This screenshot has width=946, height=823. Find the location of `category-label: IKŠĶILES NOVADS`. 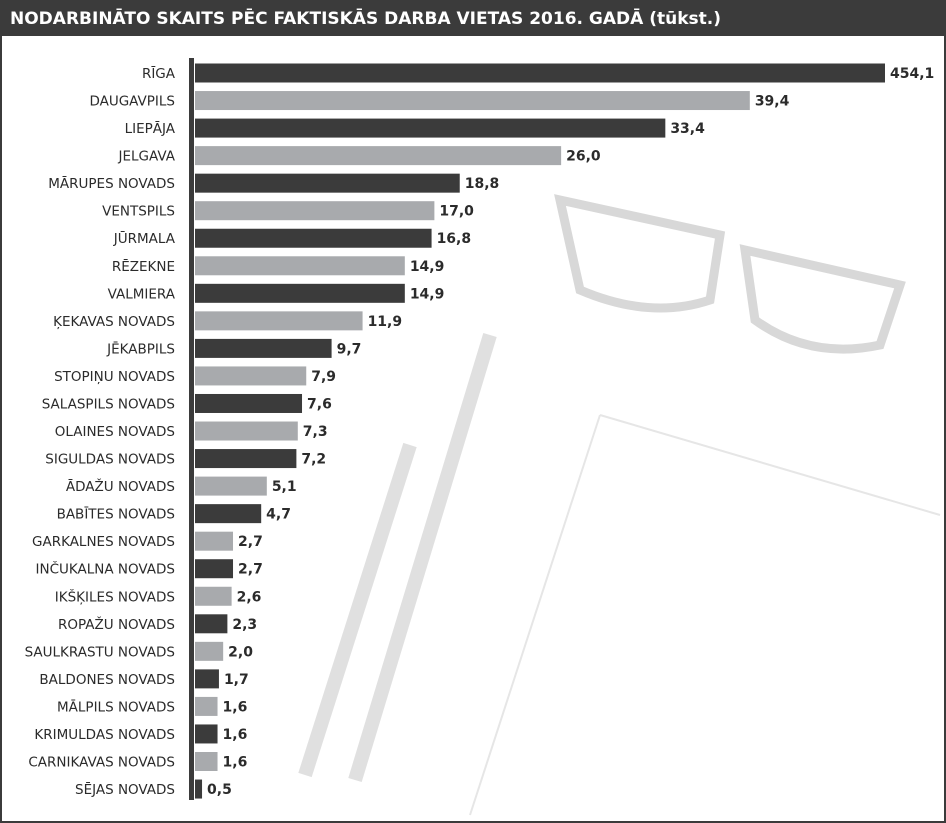

category-label: IKŠĶILES NOVADS is located at coordinates (115, 596).